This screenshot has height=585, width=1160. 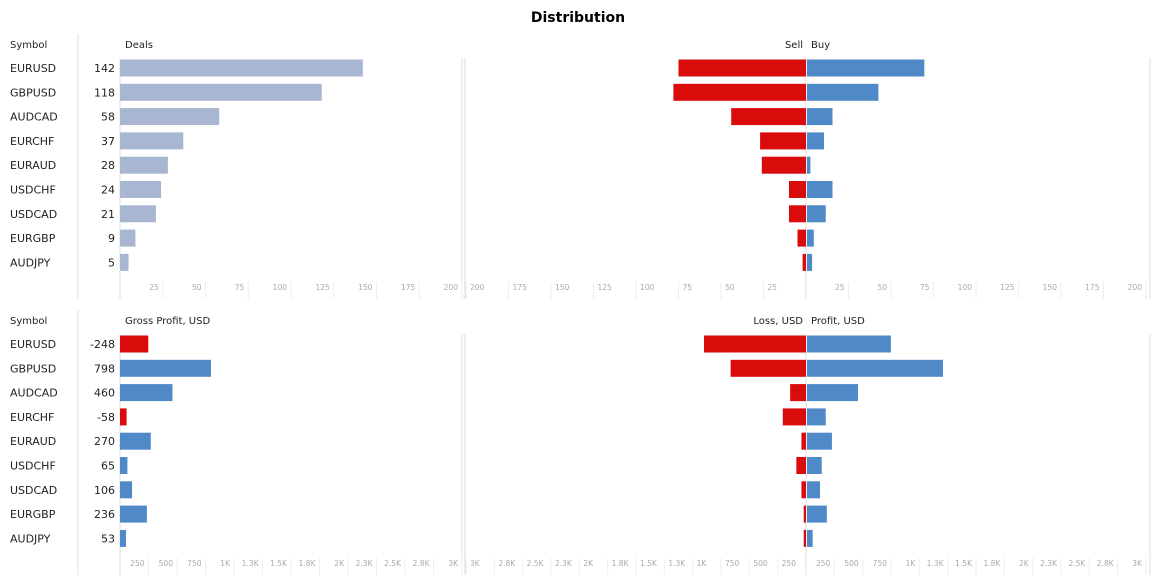 What do you see at coordinates (794, 45) in the screenshot?
I see `left-series-header: Sell` at bounding box center [794, 45].